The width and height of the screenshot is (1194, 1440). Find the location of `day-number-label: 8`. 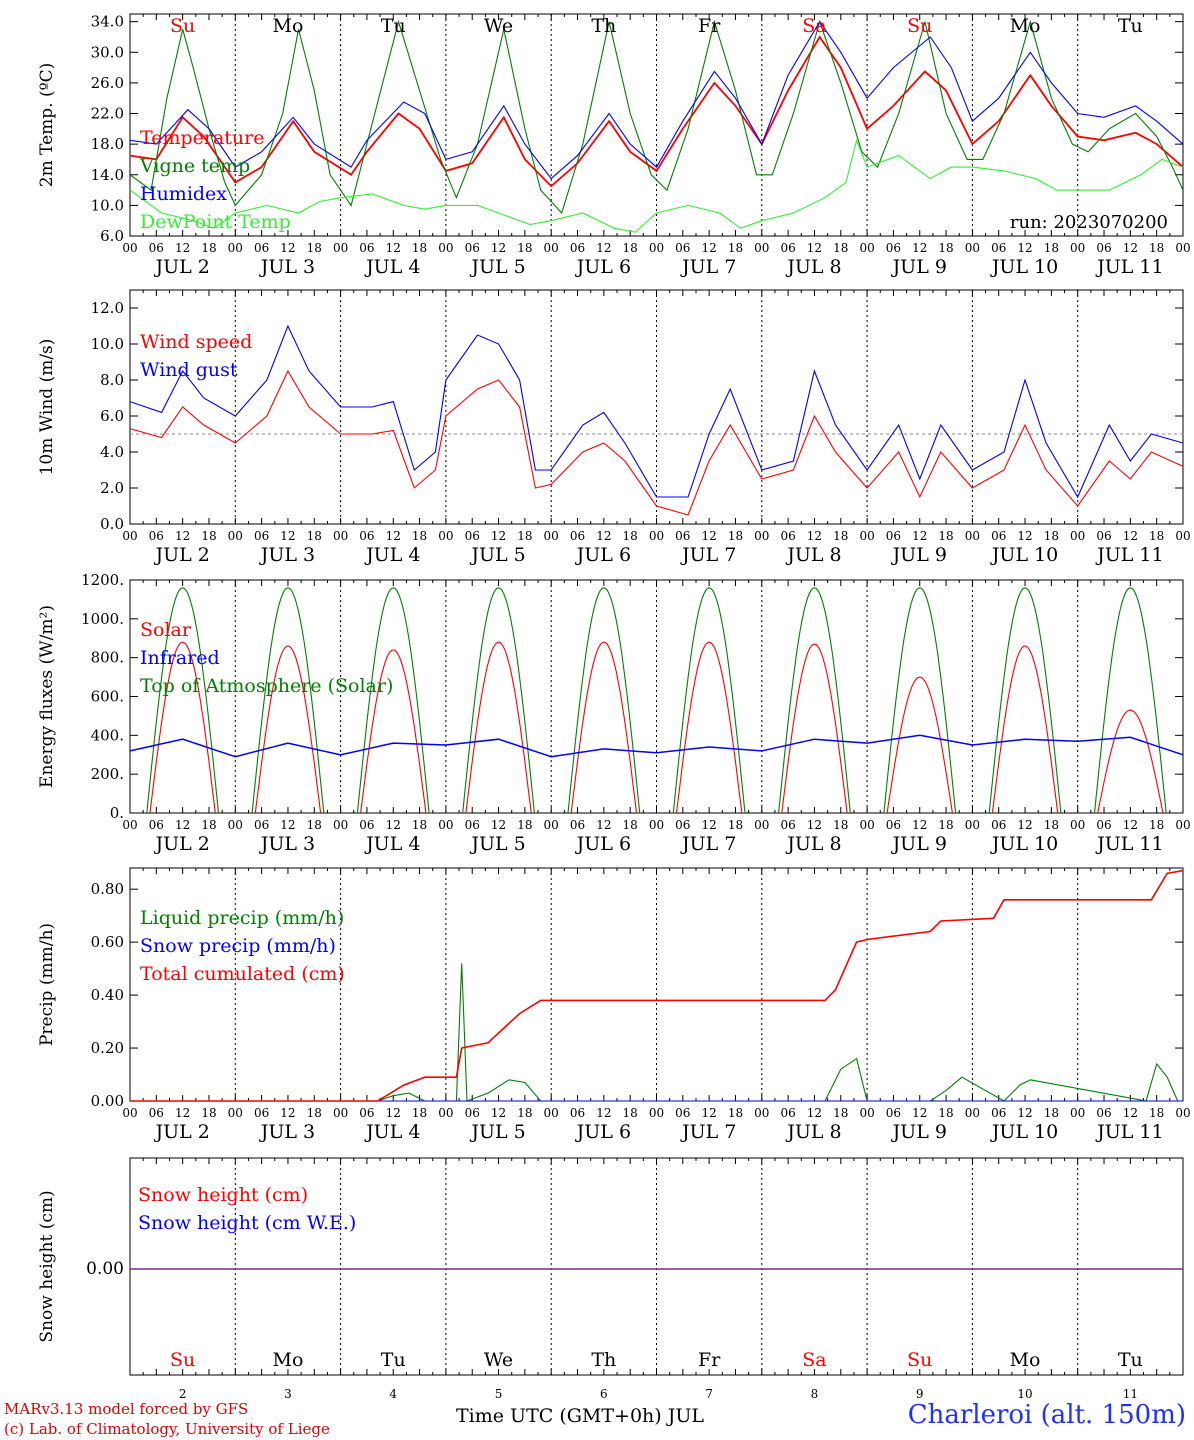

day-number-label: 8 is located at coordinates (815, 1394).